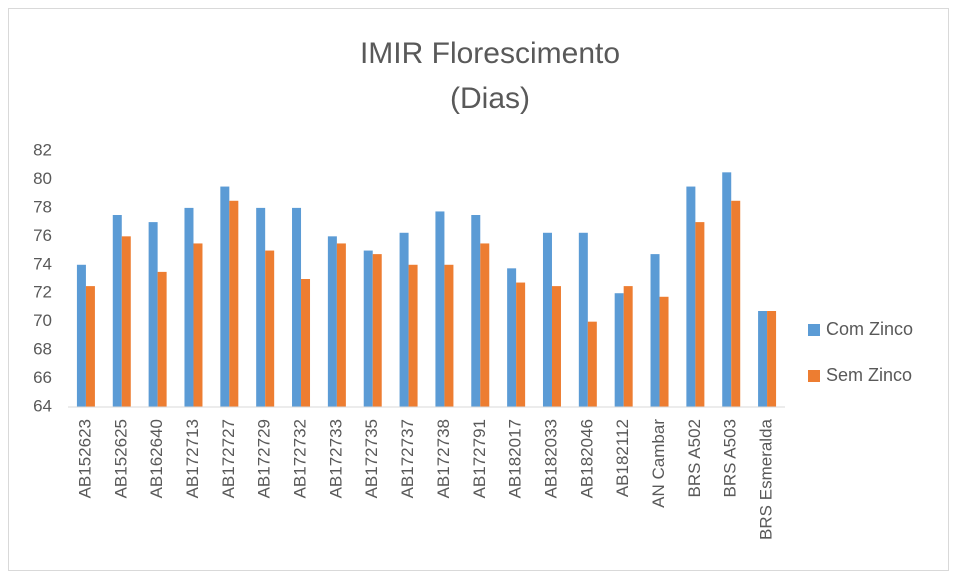  What do you see at coordinates (228, 458) in the screenshot?
I see `x-tick-label: AB172727` at bounding box center [228, 458].